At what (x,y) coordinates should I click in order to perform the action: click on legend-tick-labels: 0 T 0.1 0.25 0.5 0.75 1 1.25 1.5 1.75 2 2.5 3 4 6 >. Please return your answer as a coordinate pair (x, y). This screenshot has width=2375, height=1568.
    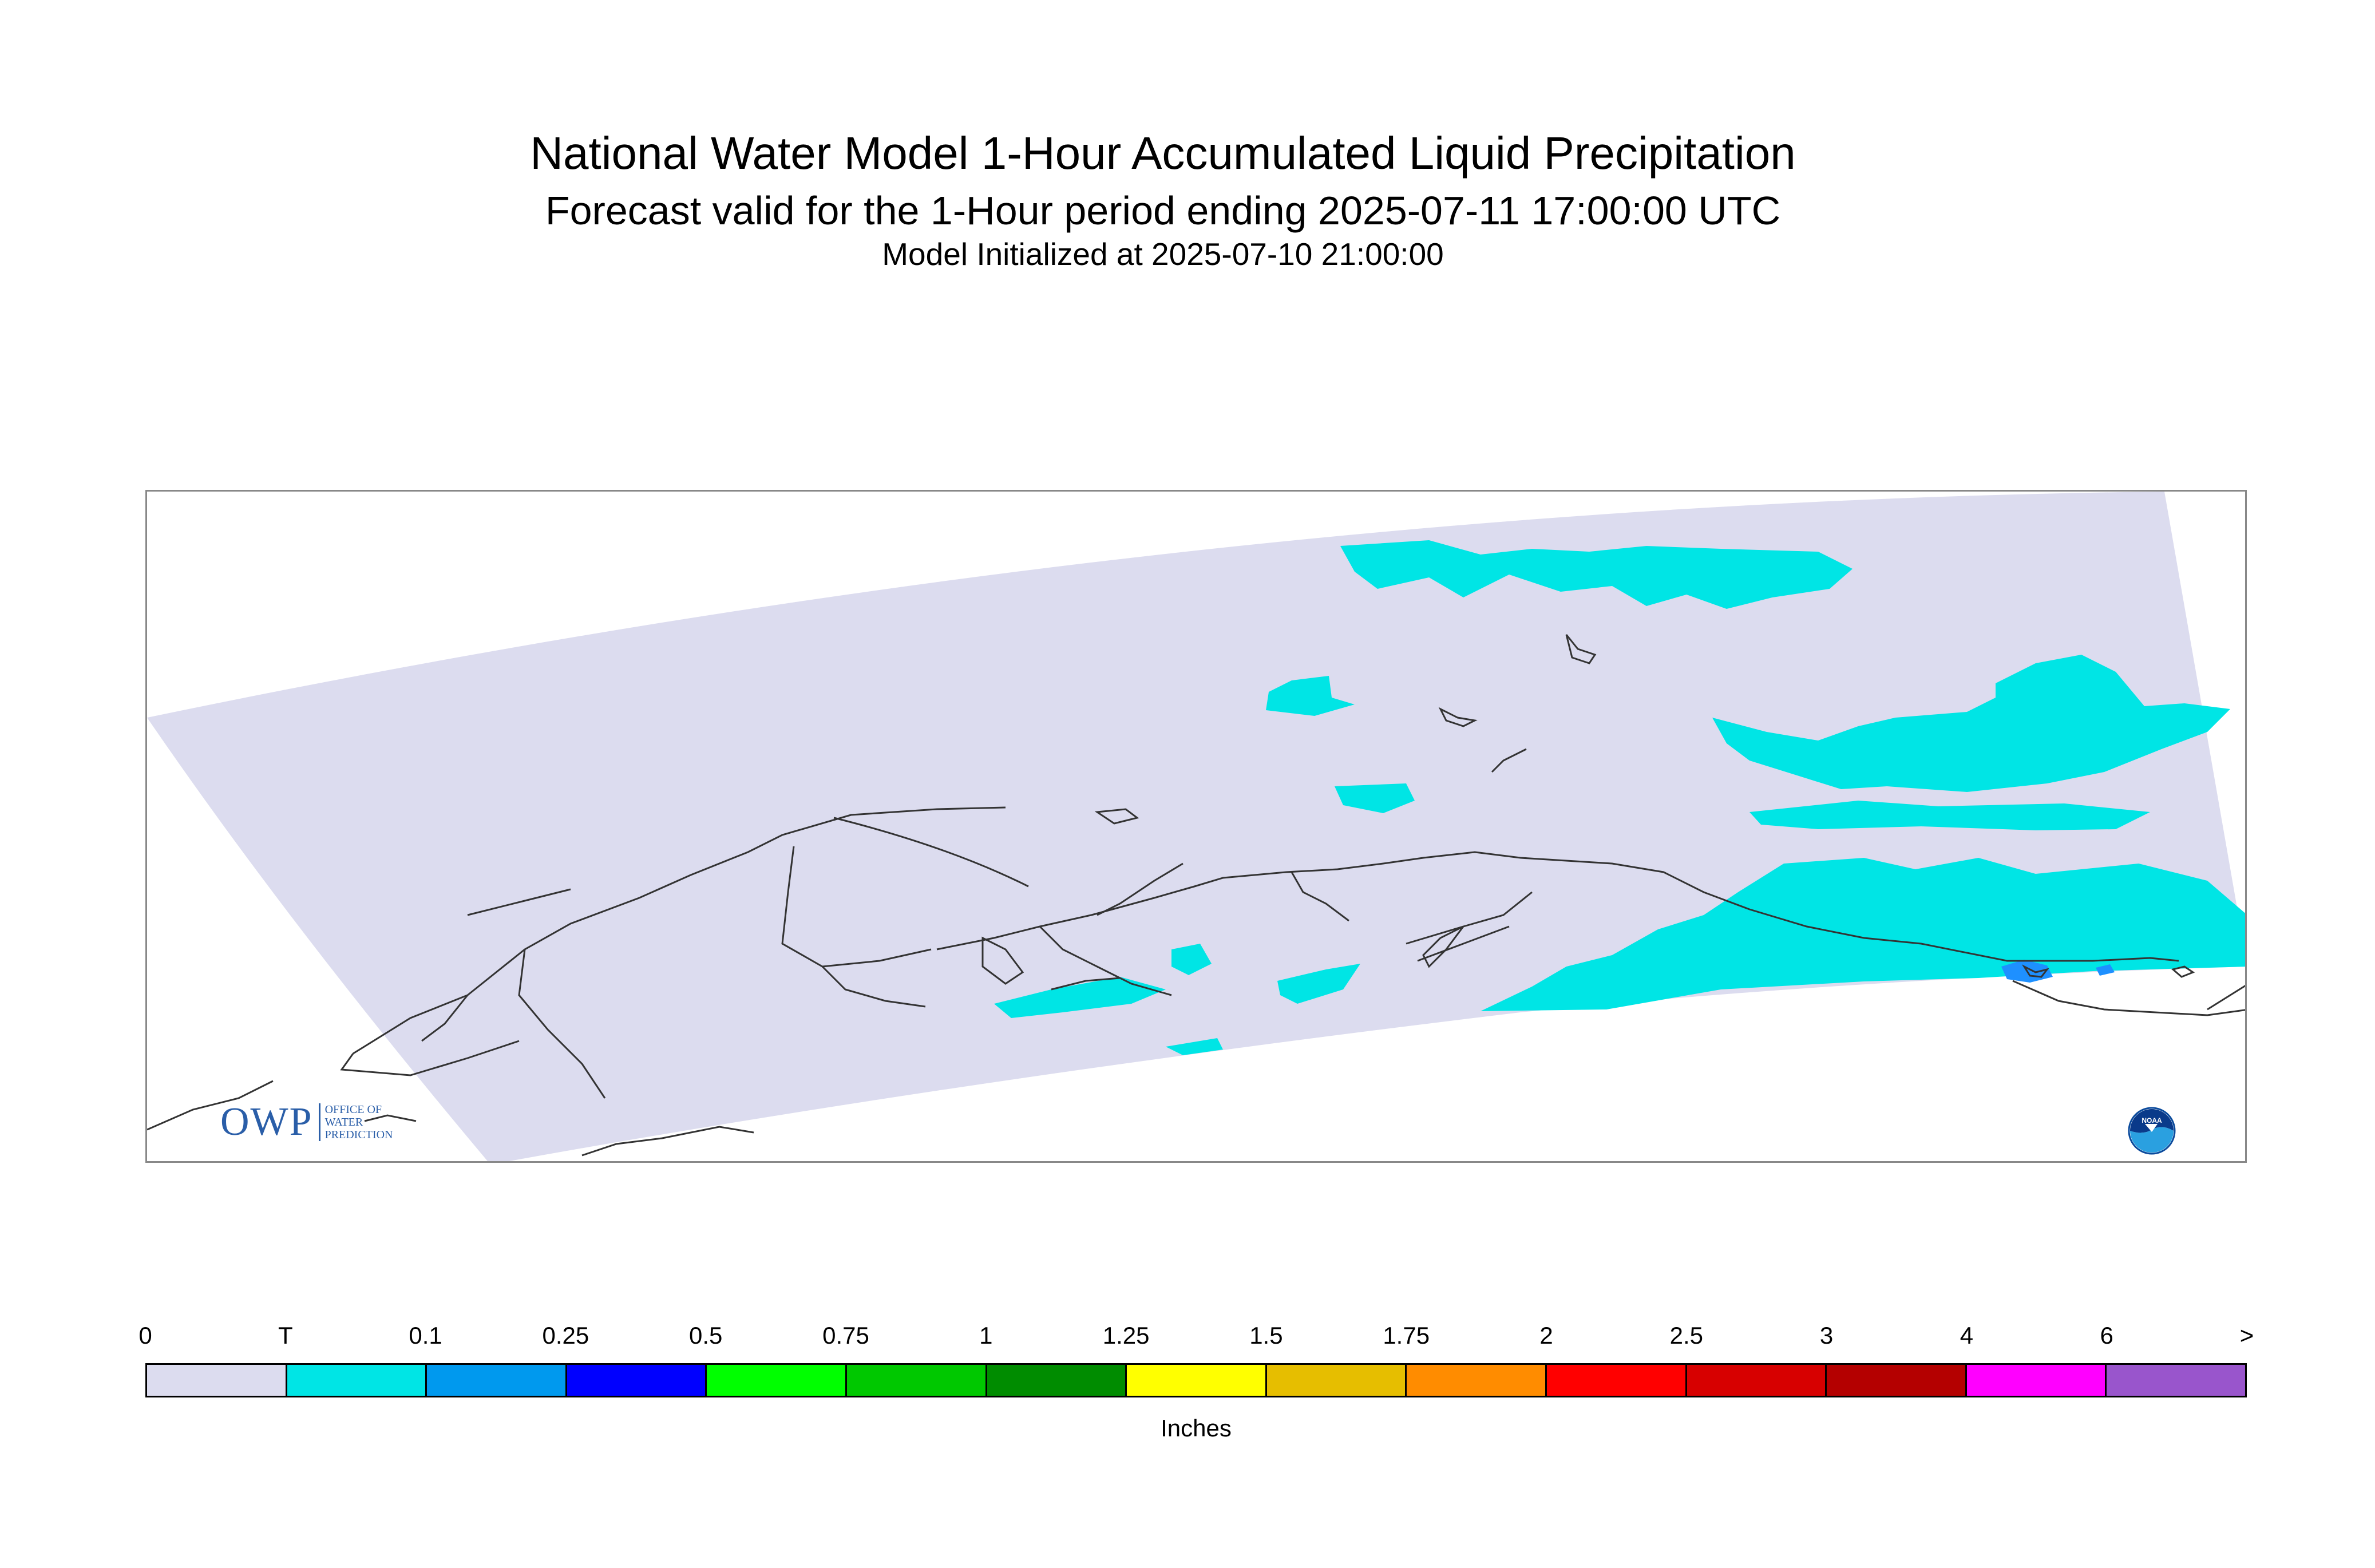
    Looking at the image, I should click on (1196, 1339).